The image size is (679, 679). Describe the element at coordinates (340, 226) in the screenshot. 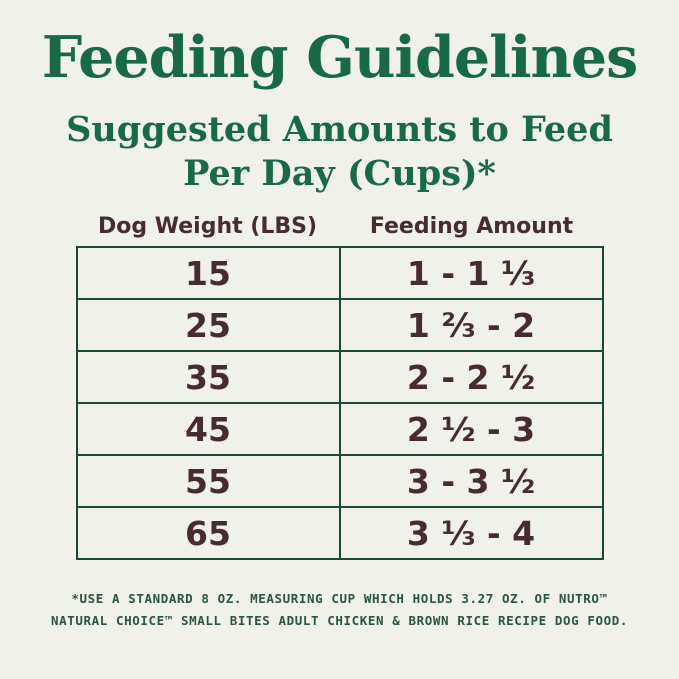

I see `table-column-headers: Dog Weight (LBS) Feeding Amount` at that location.